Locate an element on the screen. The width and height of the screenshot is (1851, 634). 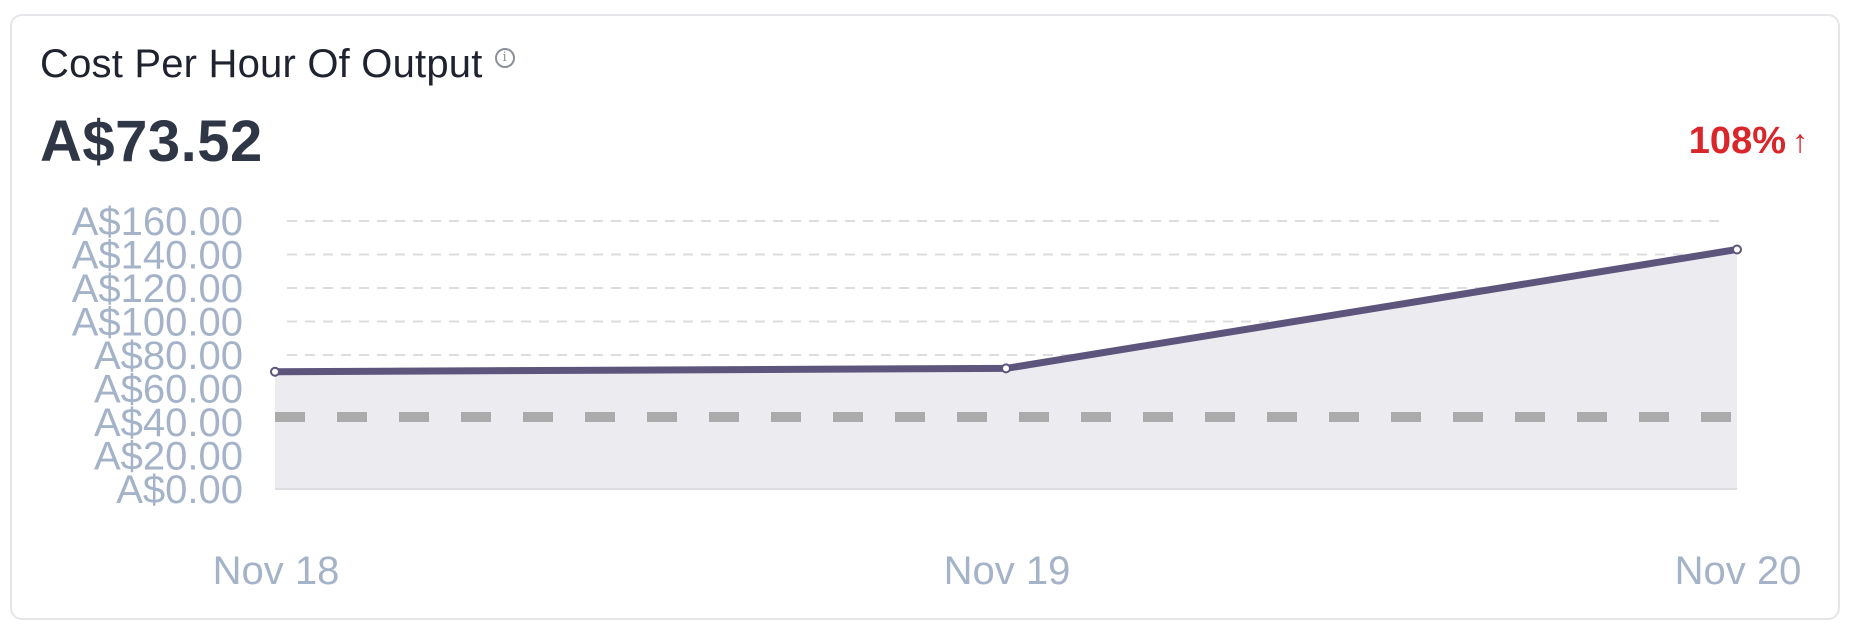
y-tick-label: A$160.00 is located at coordinates (157, 222).